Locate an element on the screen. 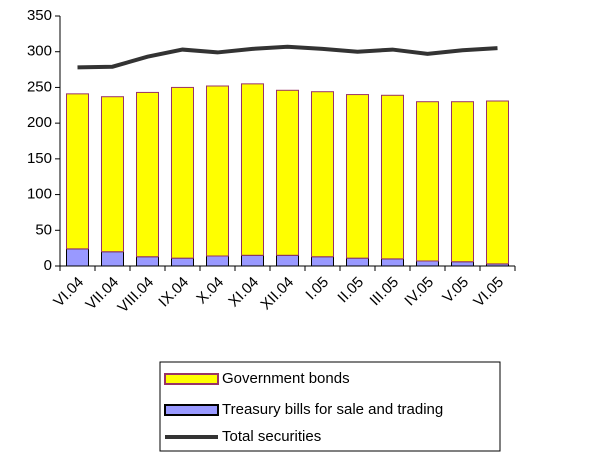  x-tick-label: XII.04 is located at coordinates (277, 294).